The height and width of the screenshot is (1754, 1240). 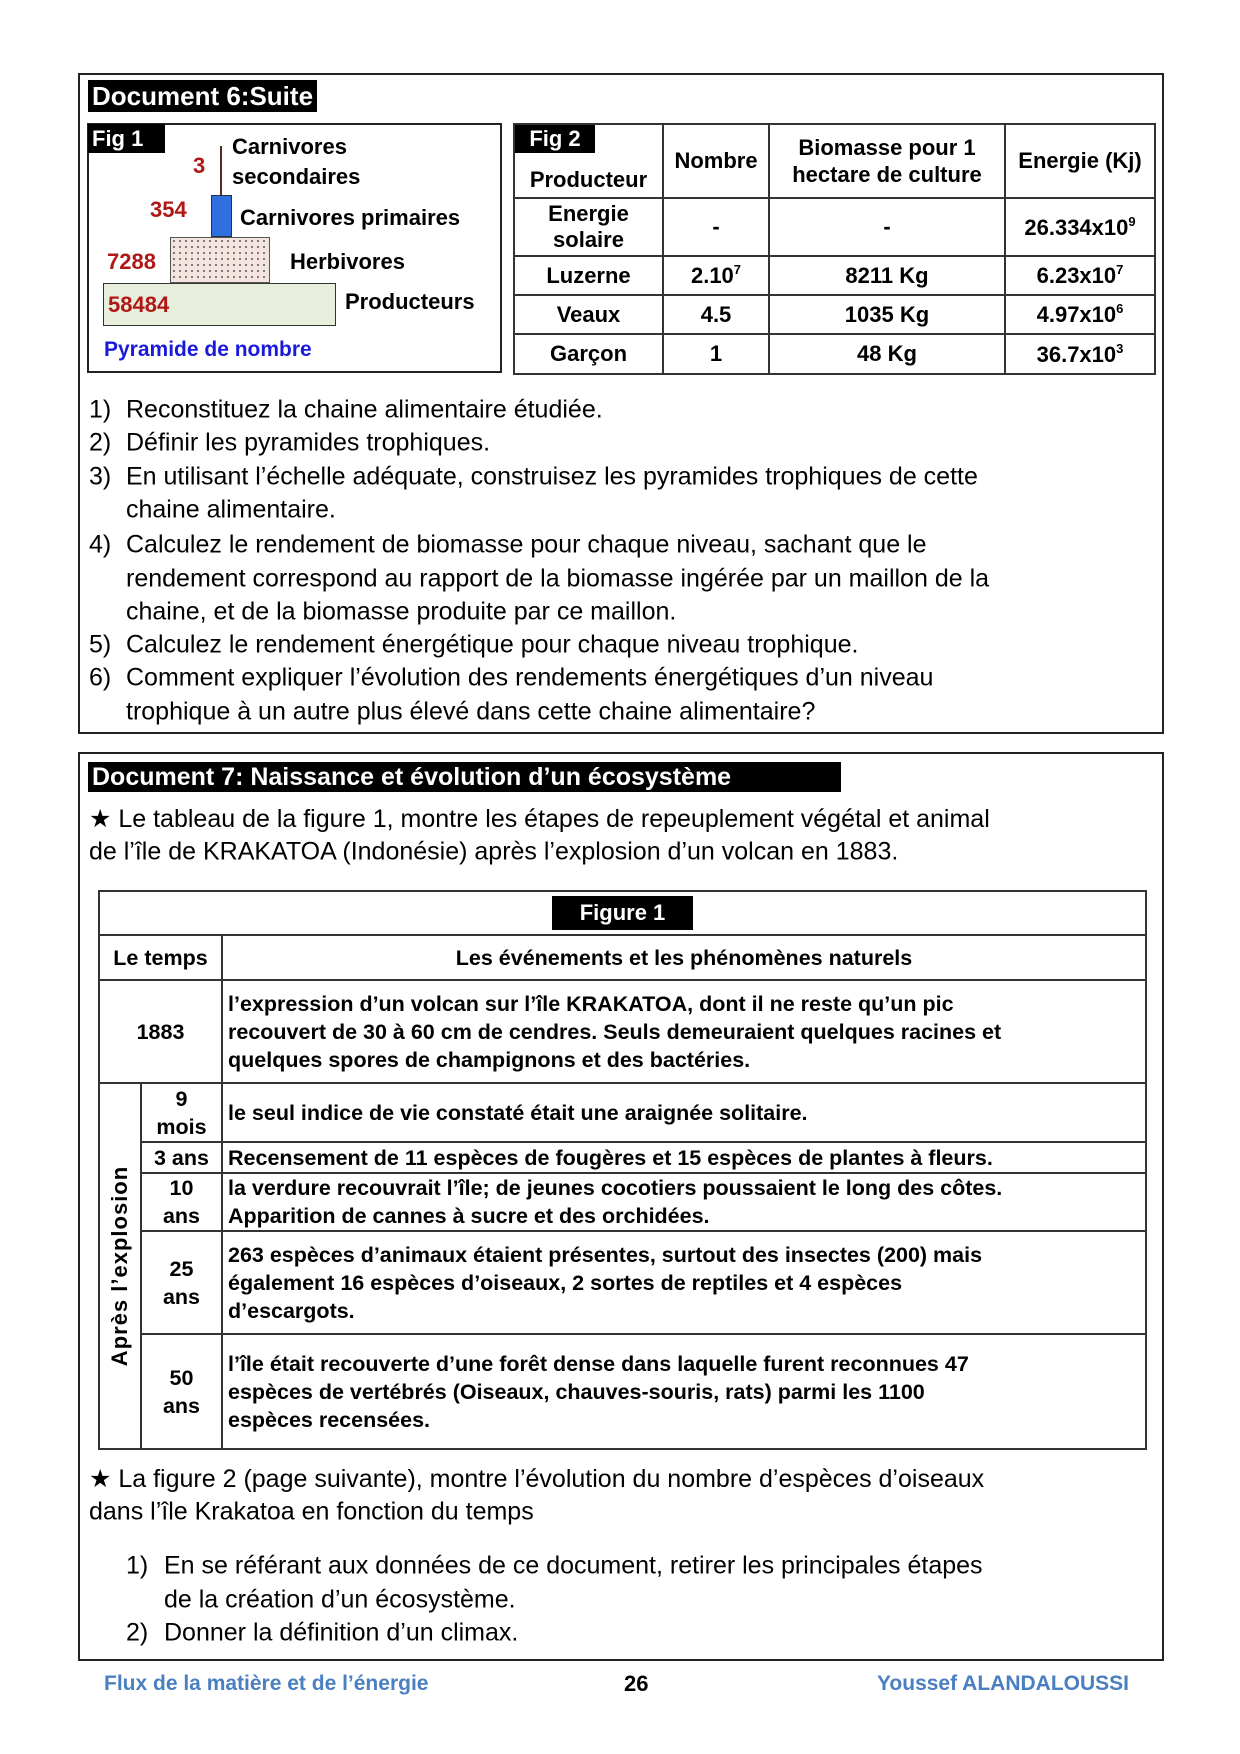 I want to click on figure1-header-cell: Figure 1, so click(x=622, y=913).